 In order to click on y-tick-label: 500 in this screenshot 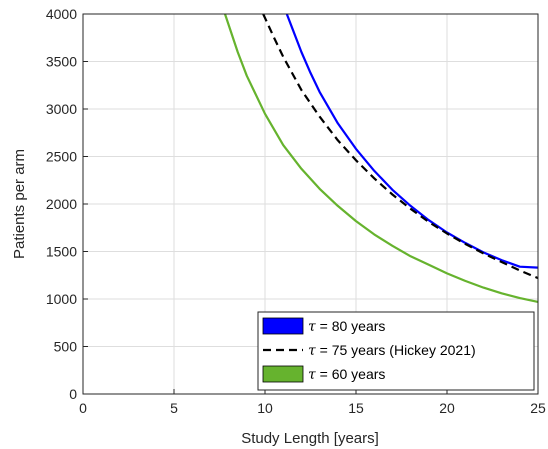, I will do `click(66, 347)`.